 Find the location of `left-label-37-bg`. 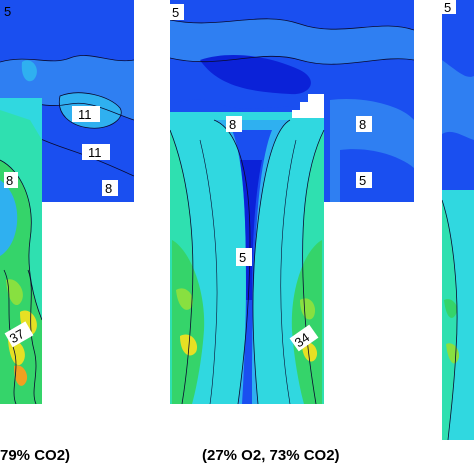

left-label-37-bg is located at coordinates (19, 334).